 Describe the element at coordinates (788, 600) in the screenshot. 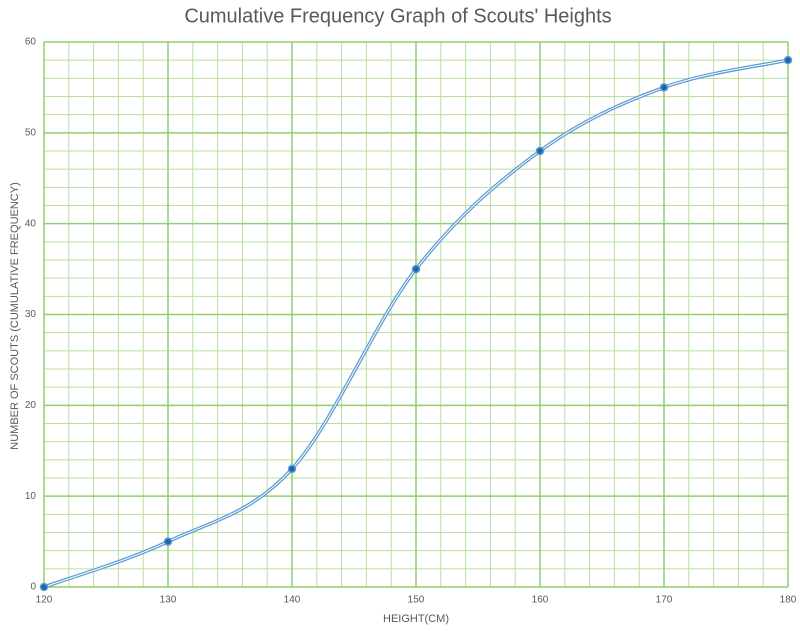

I see `x-tick-label: 180` at that location.